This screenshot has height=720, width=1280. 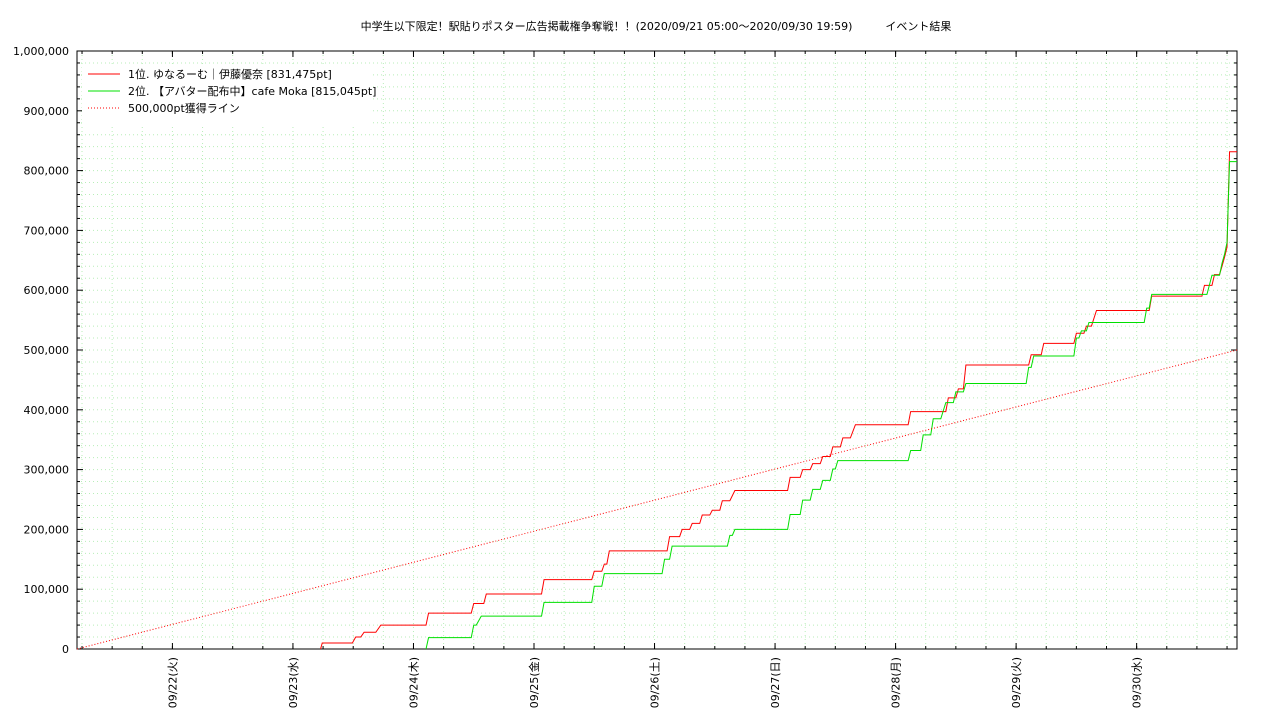 I want to click on y-tick-label: 100,000, so click(x=47, y=589).